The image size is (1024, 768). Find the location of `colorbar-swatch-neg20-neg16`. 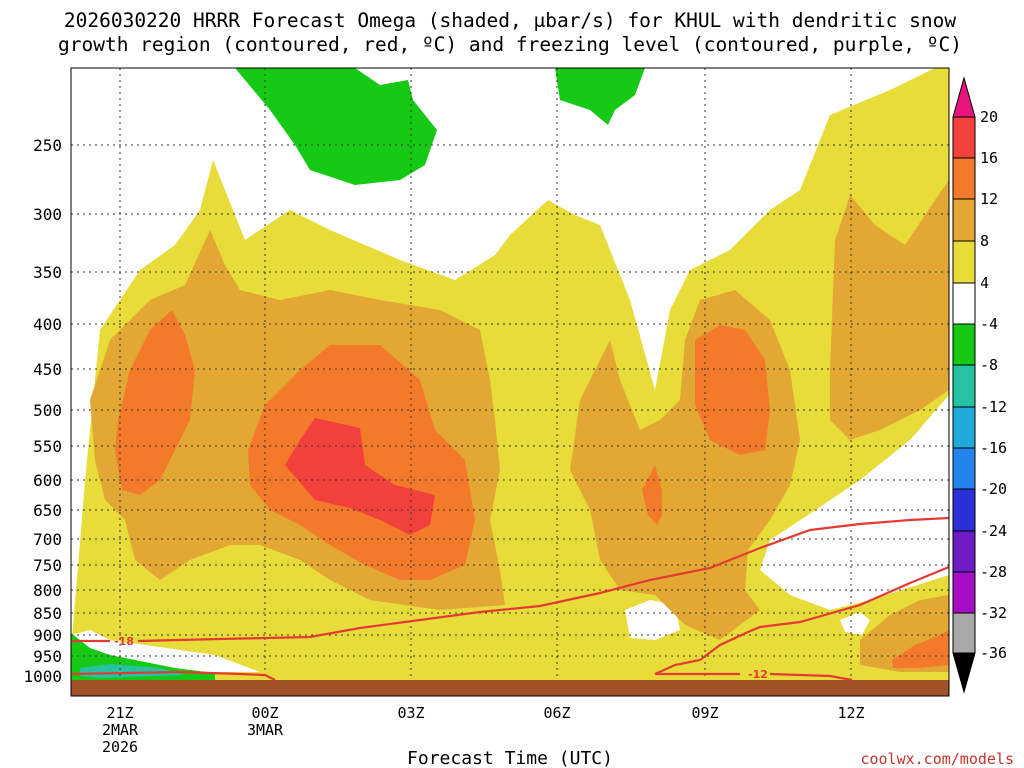

colorbar-swatch-neg20-neg16 is located at coordinates (964, 468).